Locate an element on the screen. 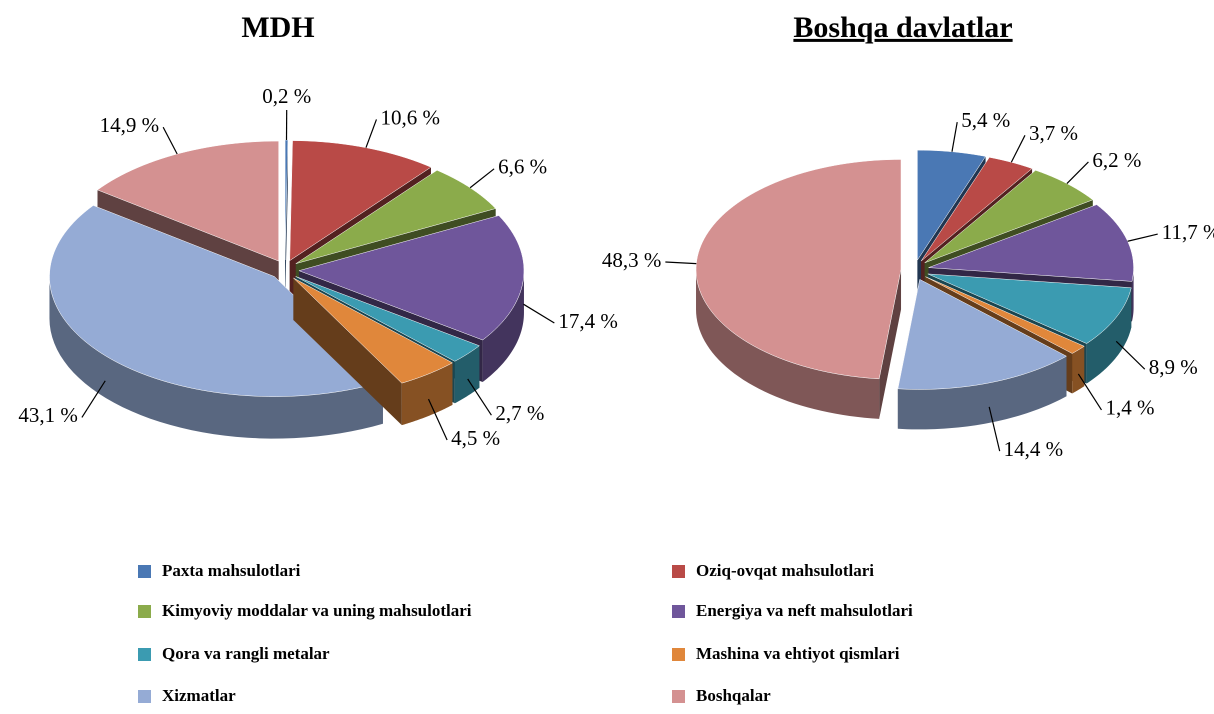 Image resolution: width=1214 pixels, height=714 pixels. data-label: 43,1 % is located at coordinates (48, 415).